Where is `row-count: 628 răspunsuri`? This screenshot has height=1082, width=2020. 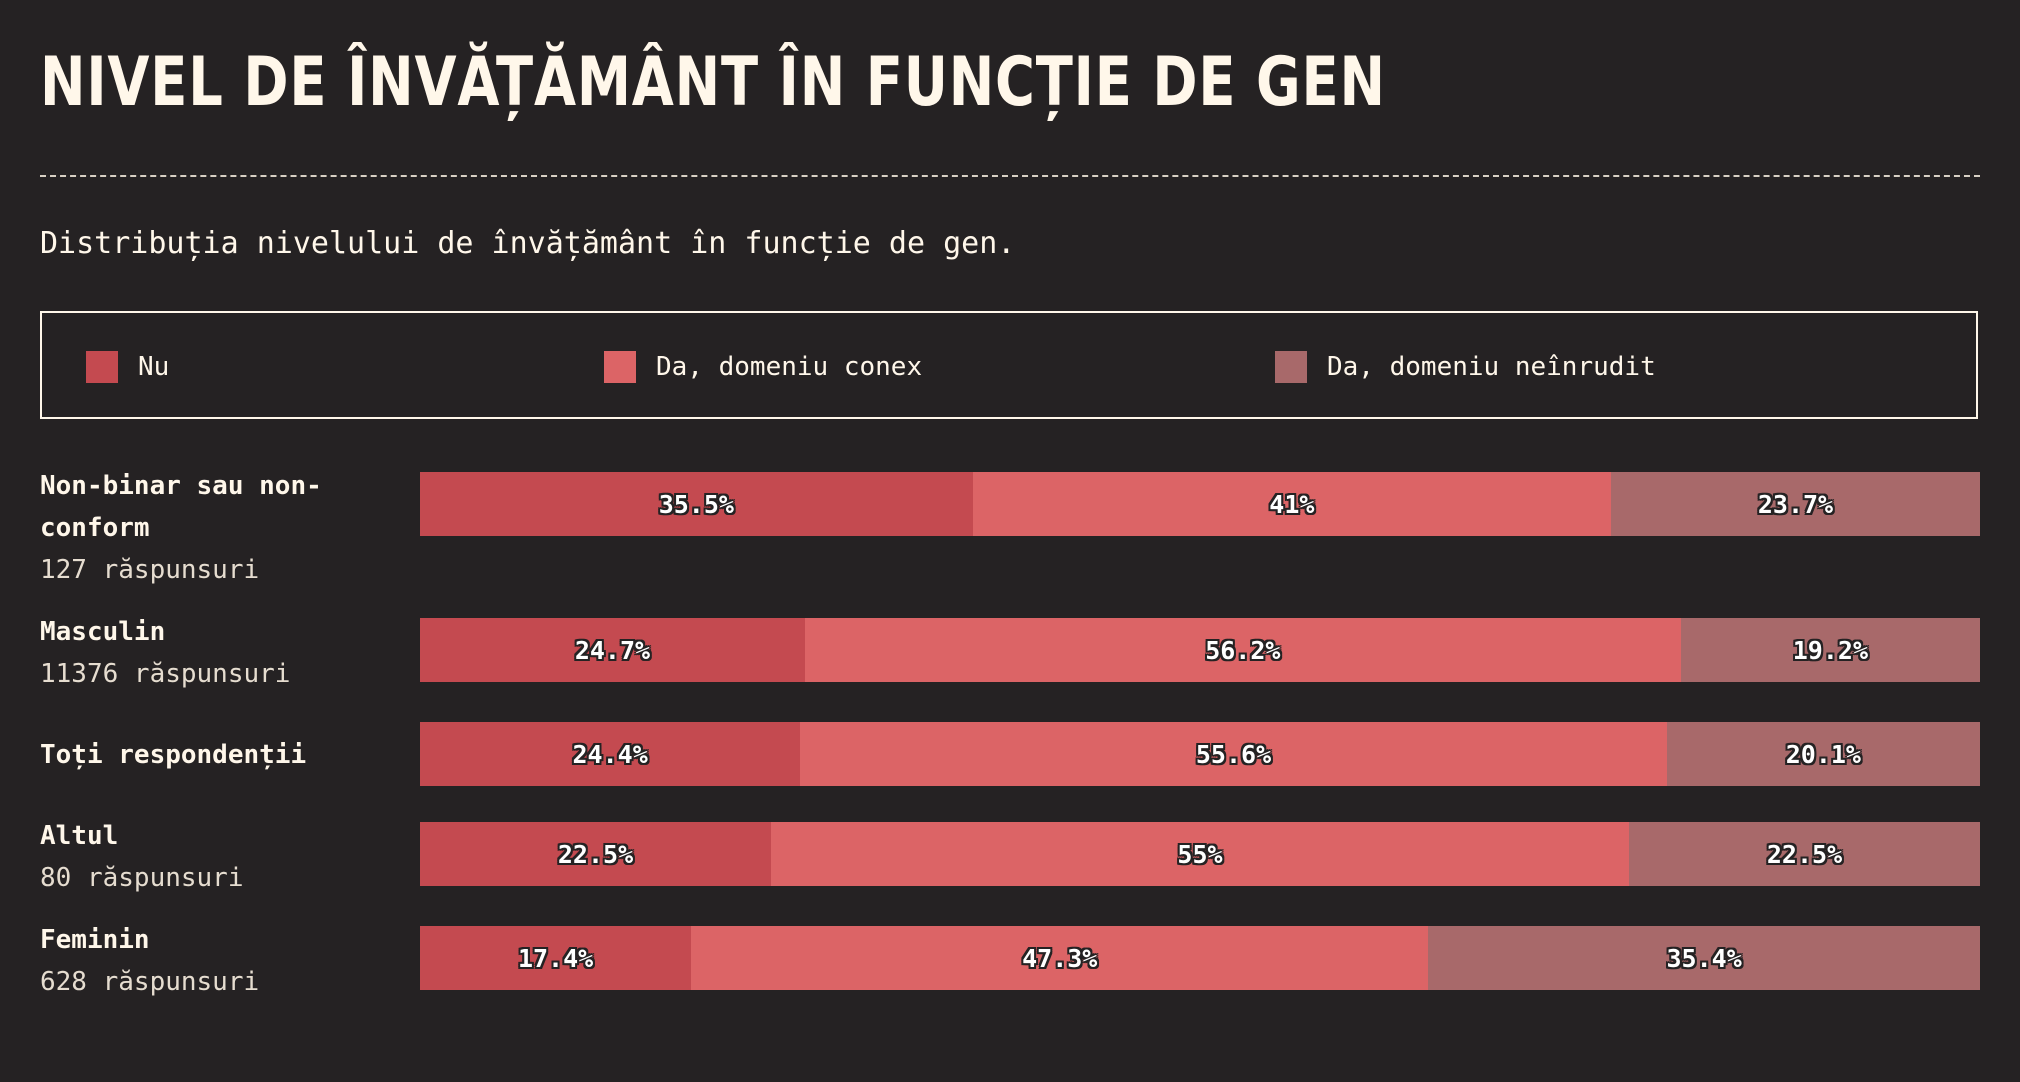
row-count: 628 răspunsuri is located at coordinates (150, 982).